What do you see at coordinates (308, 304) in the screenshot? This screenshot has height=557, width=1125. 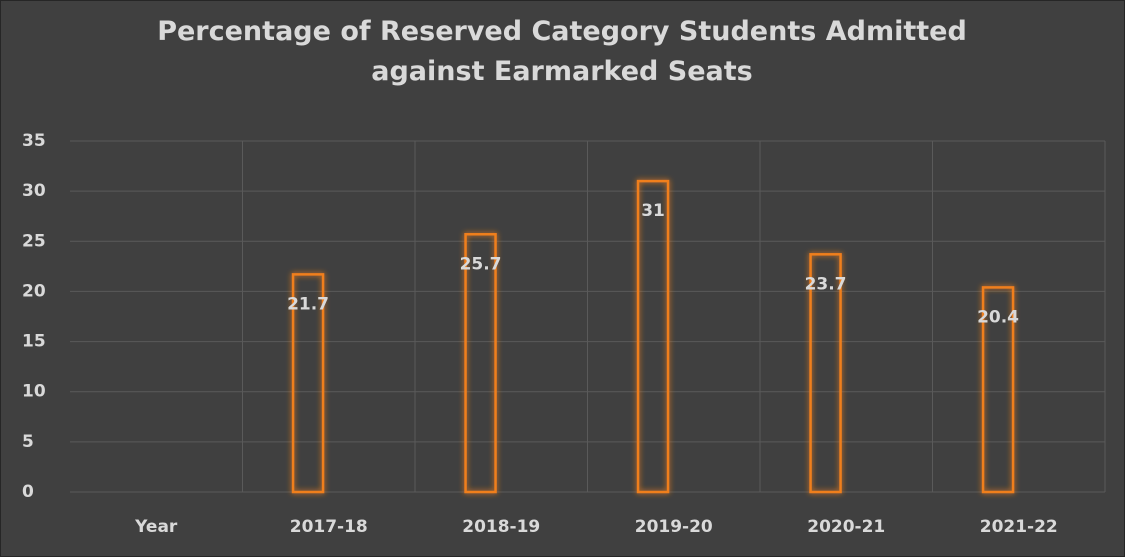 I see `data-label: 21.7` at bounding box center [308, 304].